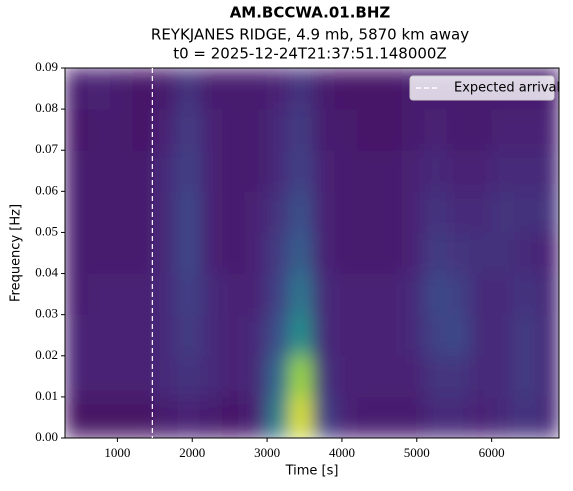 The height and width of the screenshot is (491, 573). I want to click on y-tick-label: 0.07, so click(46, 148).